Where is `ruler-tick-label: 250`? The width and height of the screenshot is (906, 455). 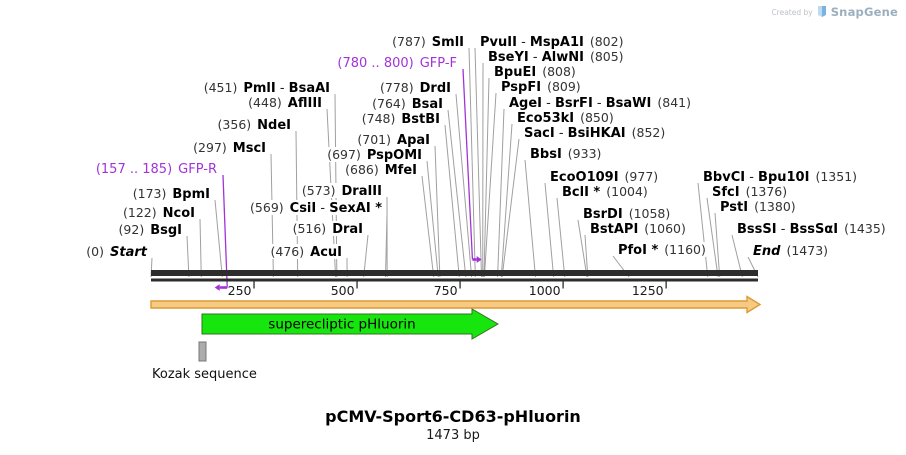 ruler-tick-label: 250 is located at coordinates (240, 290).